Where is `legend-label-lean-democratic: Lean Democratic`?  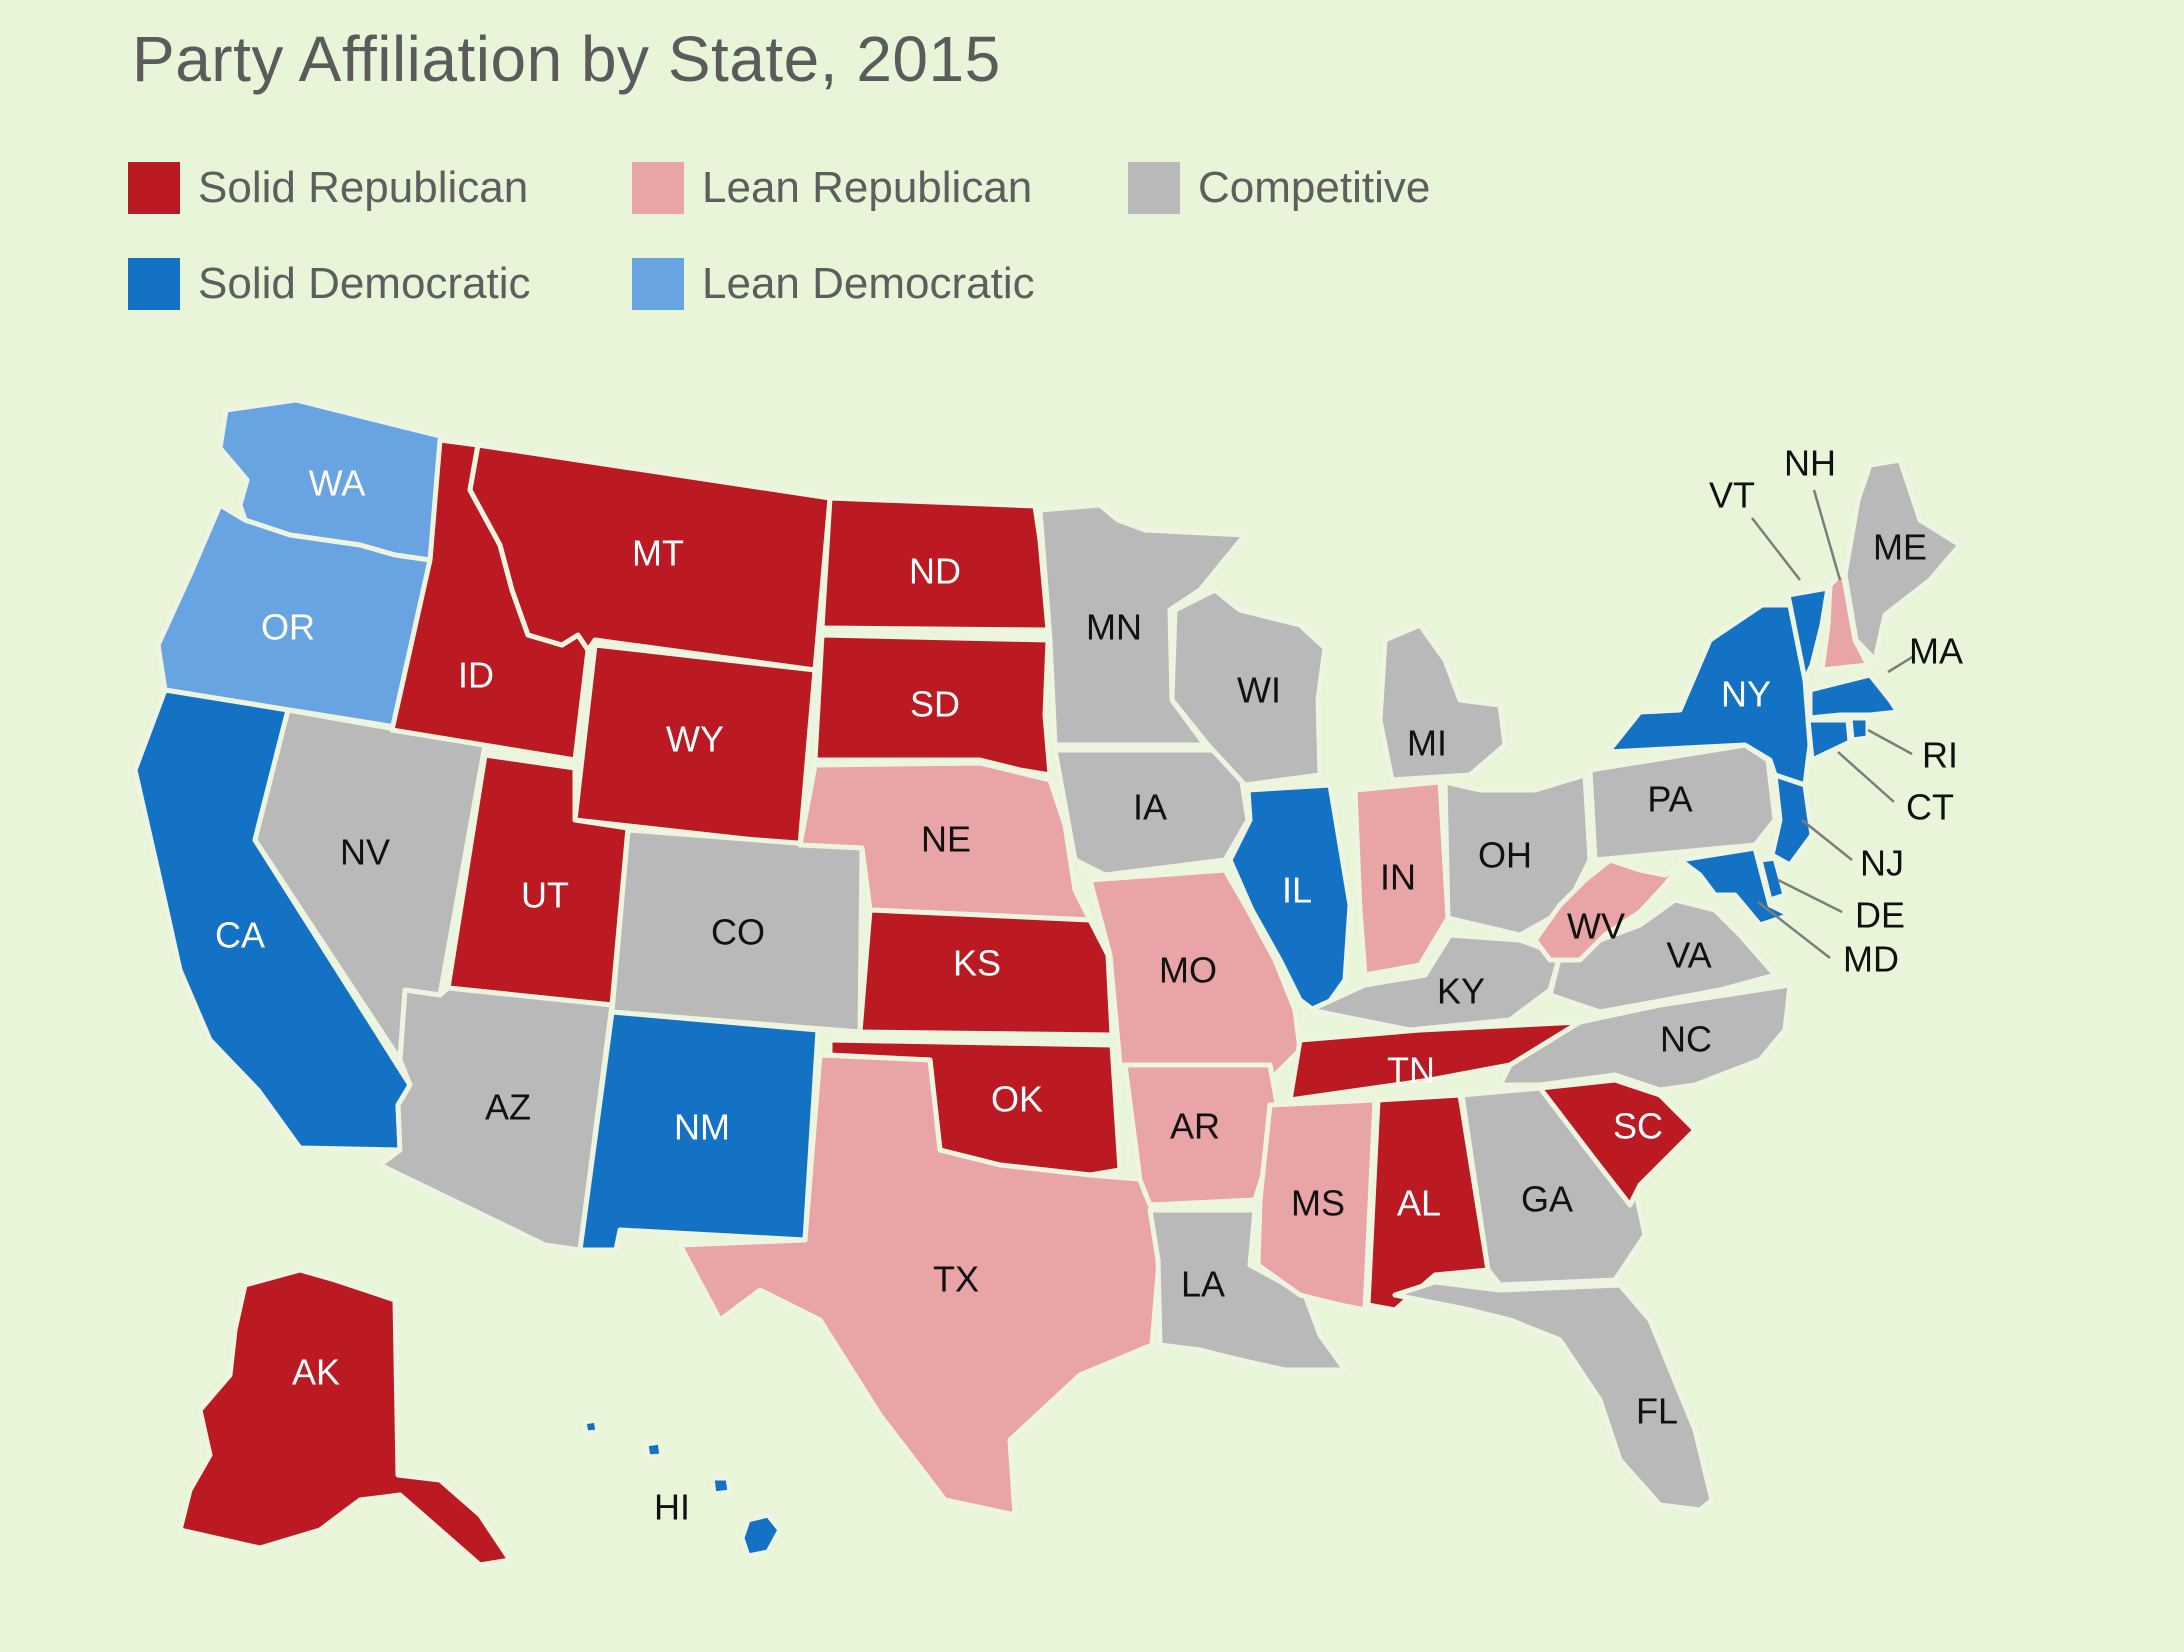
legend-label-lean-democratic: Lean Democratic is located at coordinates (868, 283).